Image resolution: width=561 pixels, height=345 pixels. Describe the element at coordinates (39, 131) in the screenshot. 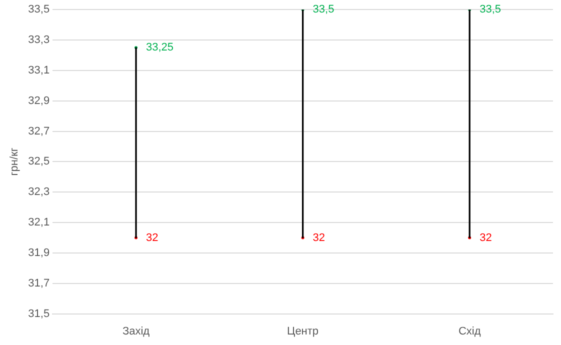

I see `y-tick-label: 32,7` at that location.